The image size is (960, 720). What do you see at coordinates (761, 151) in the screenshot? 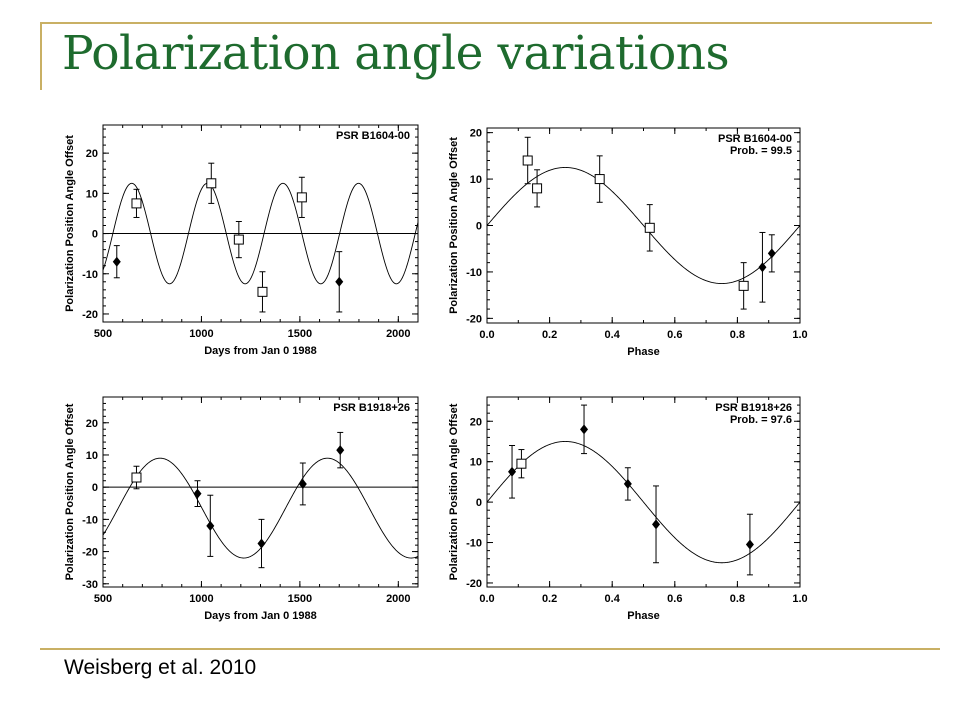
I see `probability-label: Prob. = 99.5` at bounding box center [761, 151].